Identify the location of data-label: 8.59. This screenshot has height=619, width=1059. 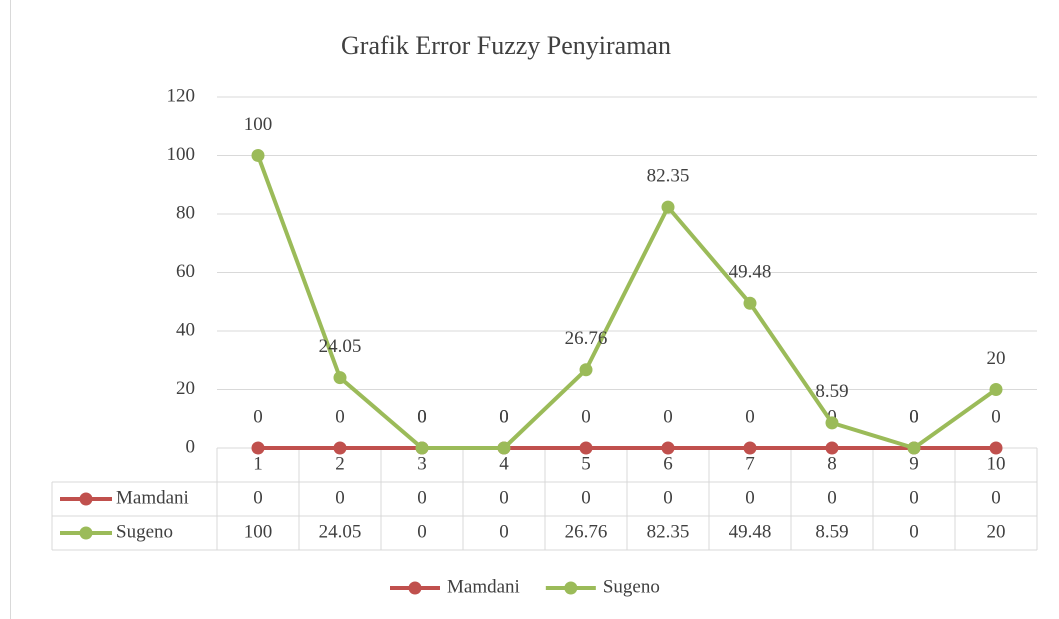
(831, 391).